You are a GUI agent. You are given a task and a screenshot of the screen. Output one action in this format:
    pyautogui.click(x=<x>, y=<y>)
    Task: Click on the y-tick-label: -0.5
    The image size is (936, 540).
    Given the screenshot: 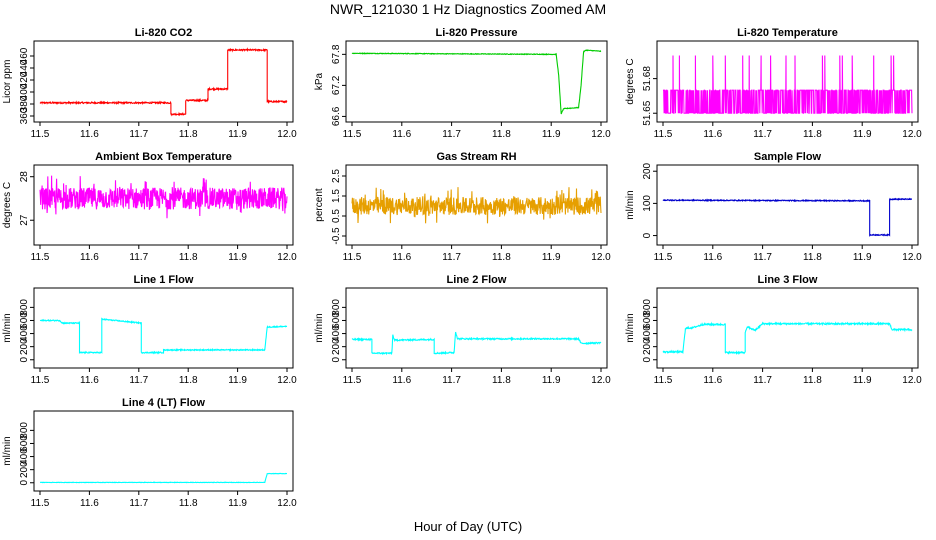 What is the action you would take?
    pyautogui.click(x=336, y=236)
    